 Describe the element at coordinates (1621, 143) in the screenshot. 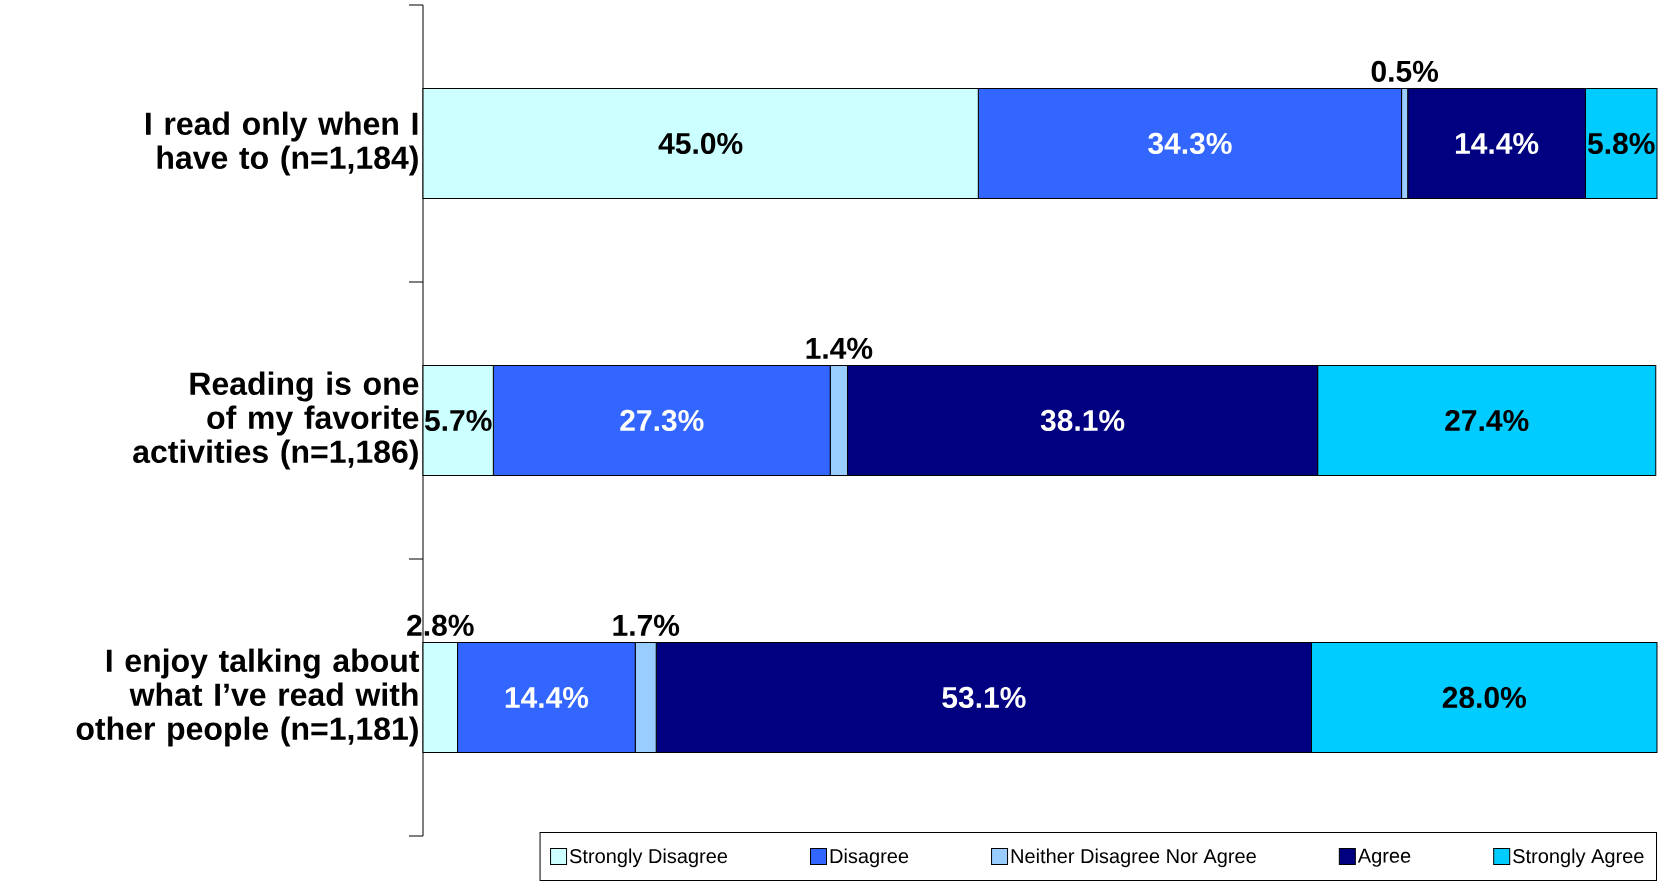

I see `data-label: 5.8%` at that location.